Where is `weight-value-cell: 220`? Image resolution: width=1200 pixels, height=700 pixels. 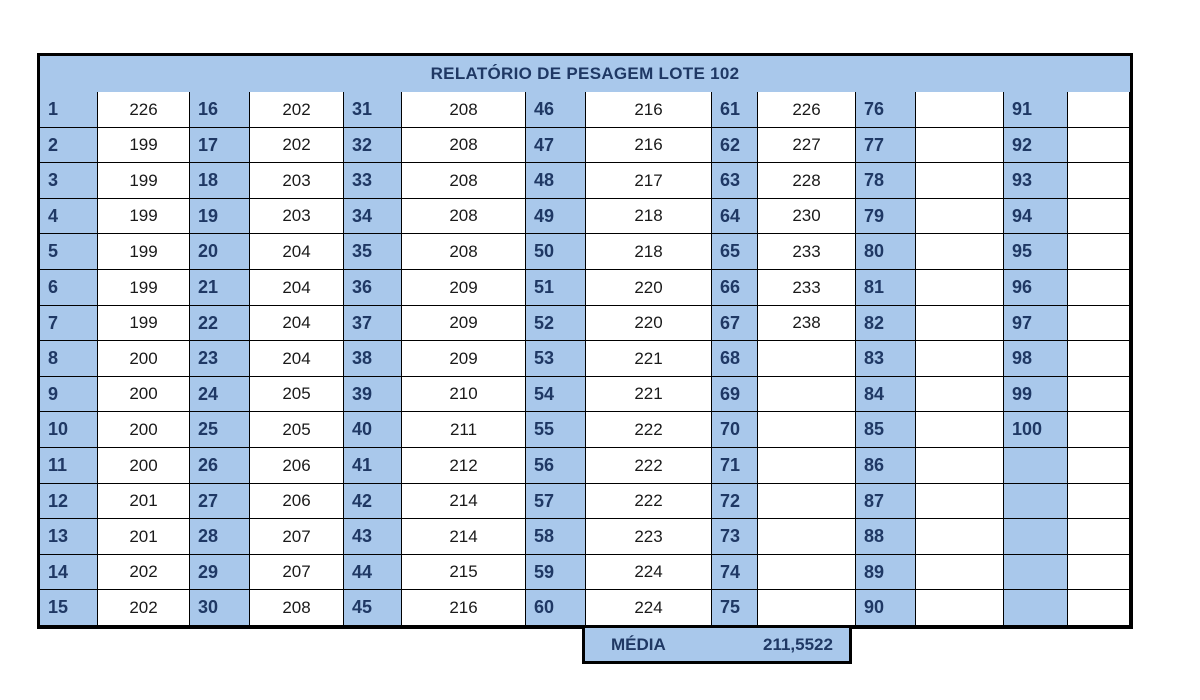 weight-value-cell: 220 is located at coordinates (649, 323).